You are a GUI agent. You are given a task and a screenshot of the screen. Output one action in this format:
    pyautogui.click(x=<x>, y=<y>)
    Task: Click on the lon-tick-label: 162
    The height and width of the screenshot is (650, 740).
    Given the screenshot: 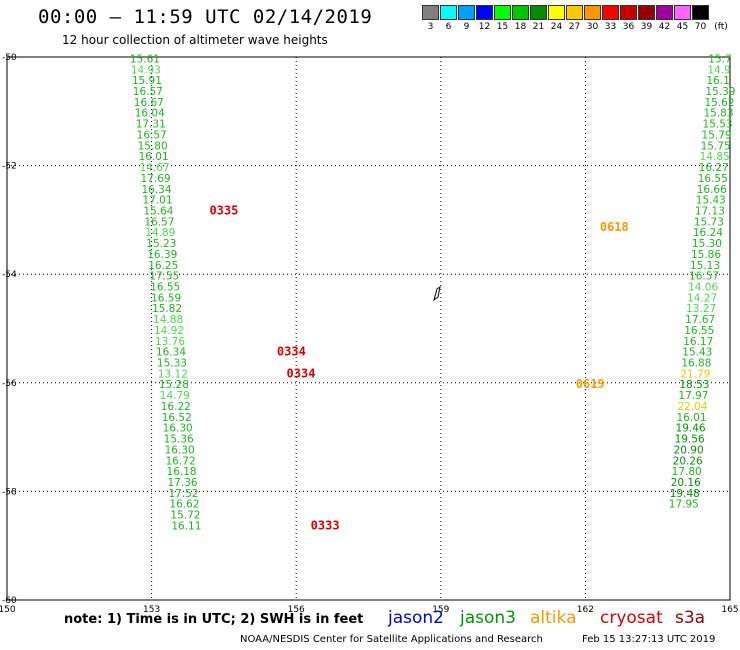 What is the action you would take?
    pyautogui.click(x=585, y=610)
    